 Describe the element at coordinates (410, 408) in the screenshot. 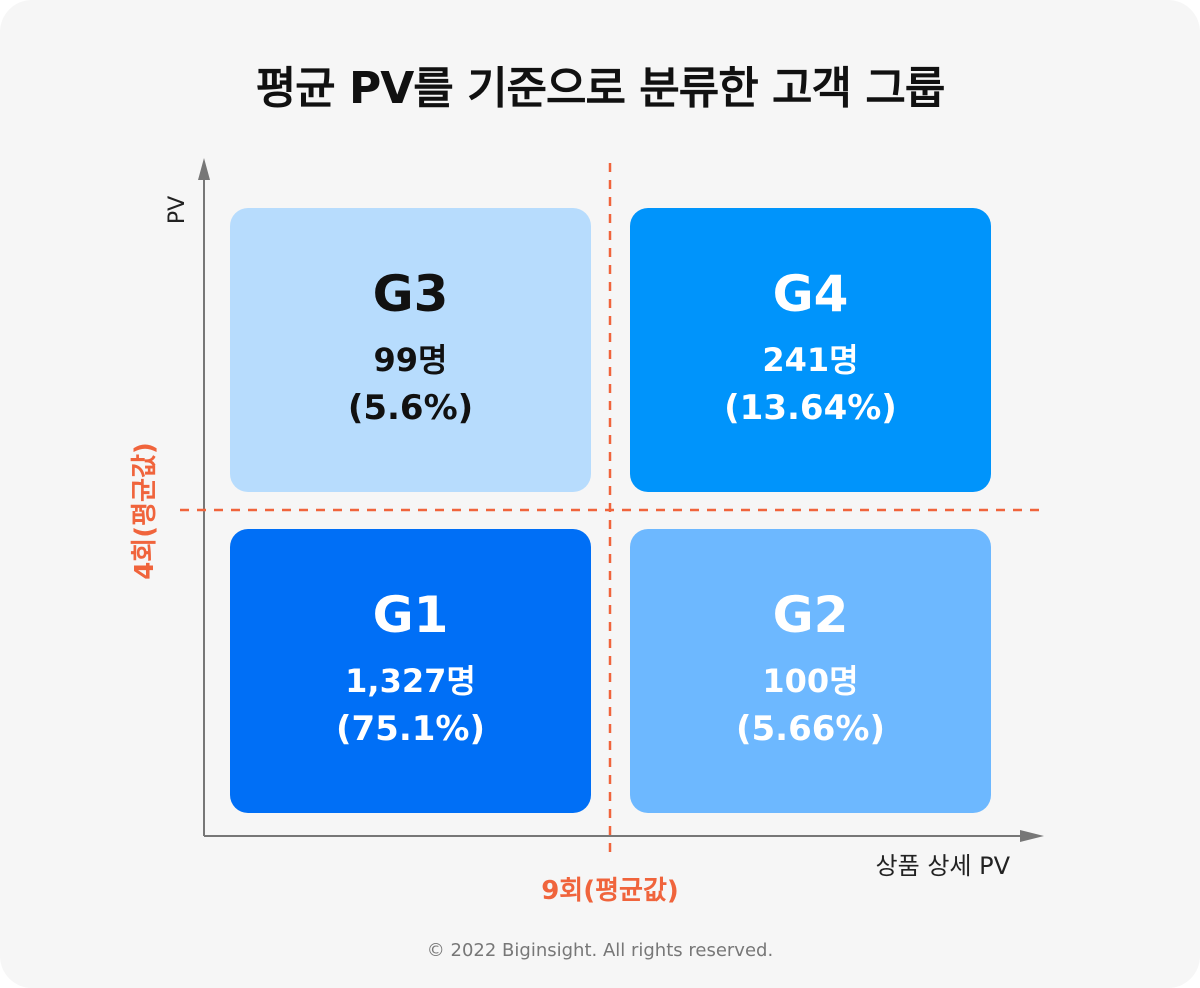

I see `group-percent: (5.6%)` at that location.